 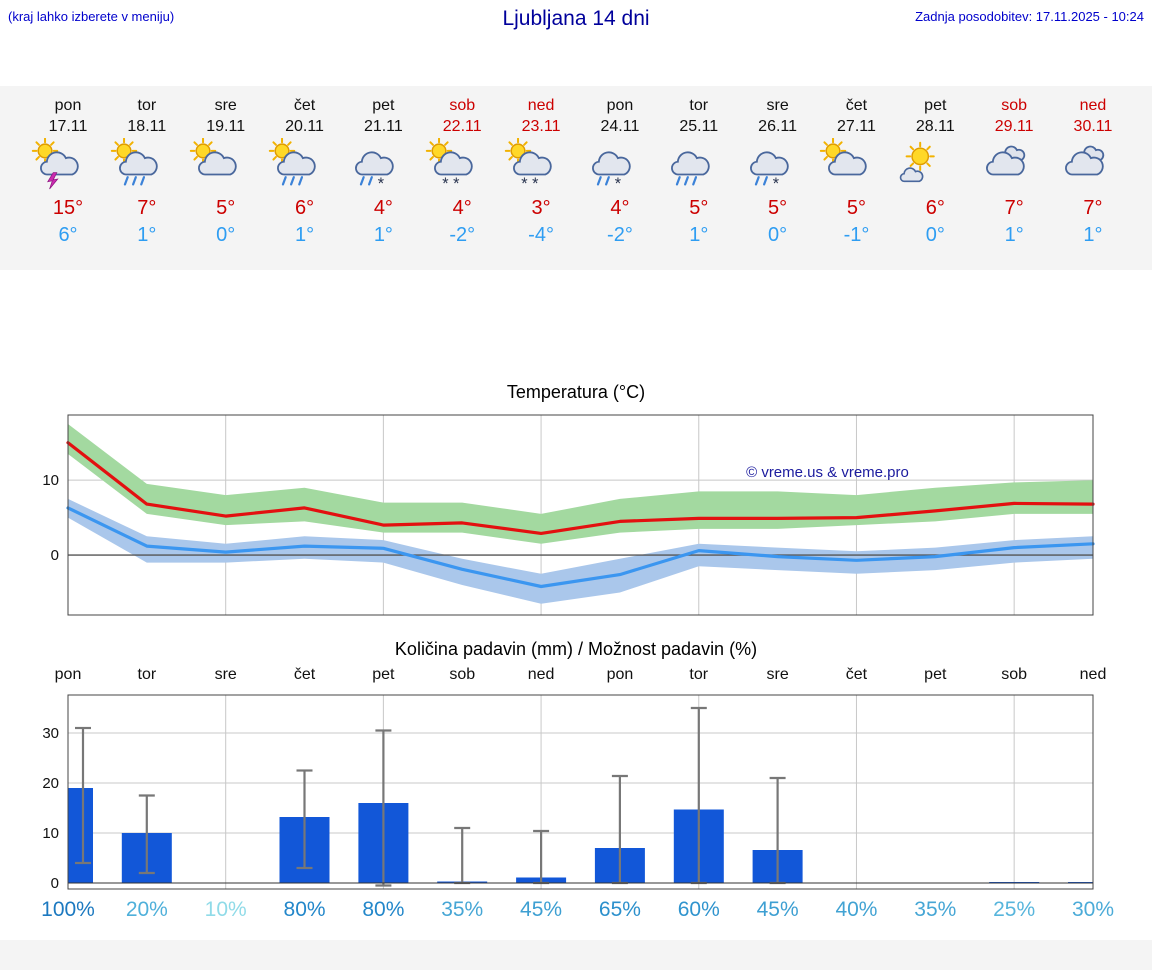 What do you see at coordinates (856, 126) in the screenshot?
I see `day-date: 27.11` at bounding box center [856, 126].